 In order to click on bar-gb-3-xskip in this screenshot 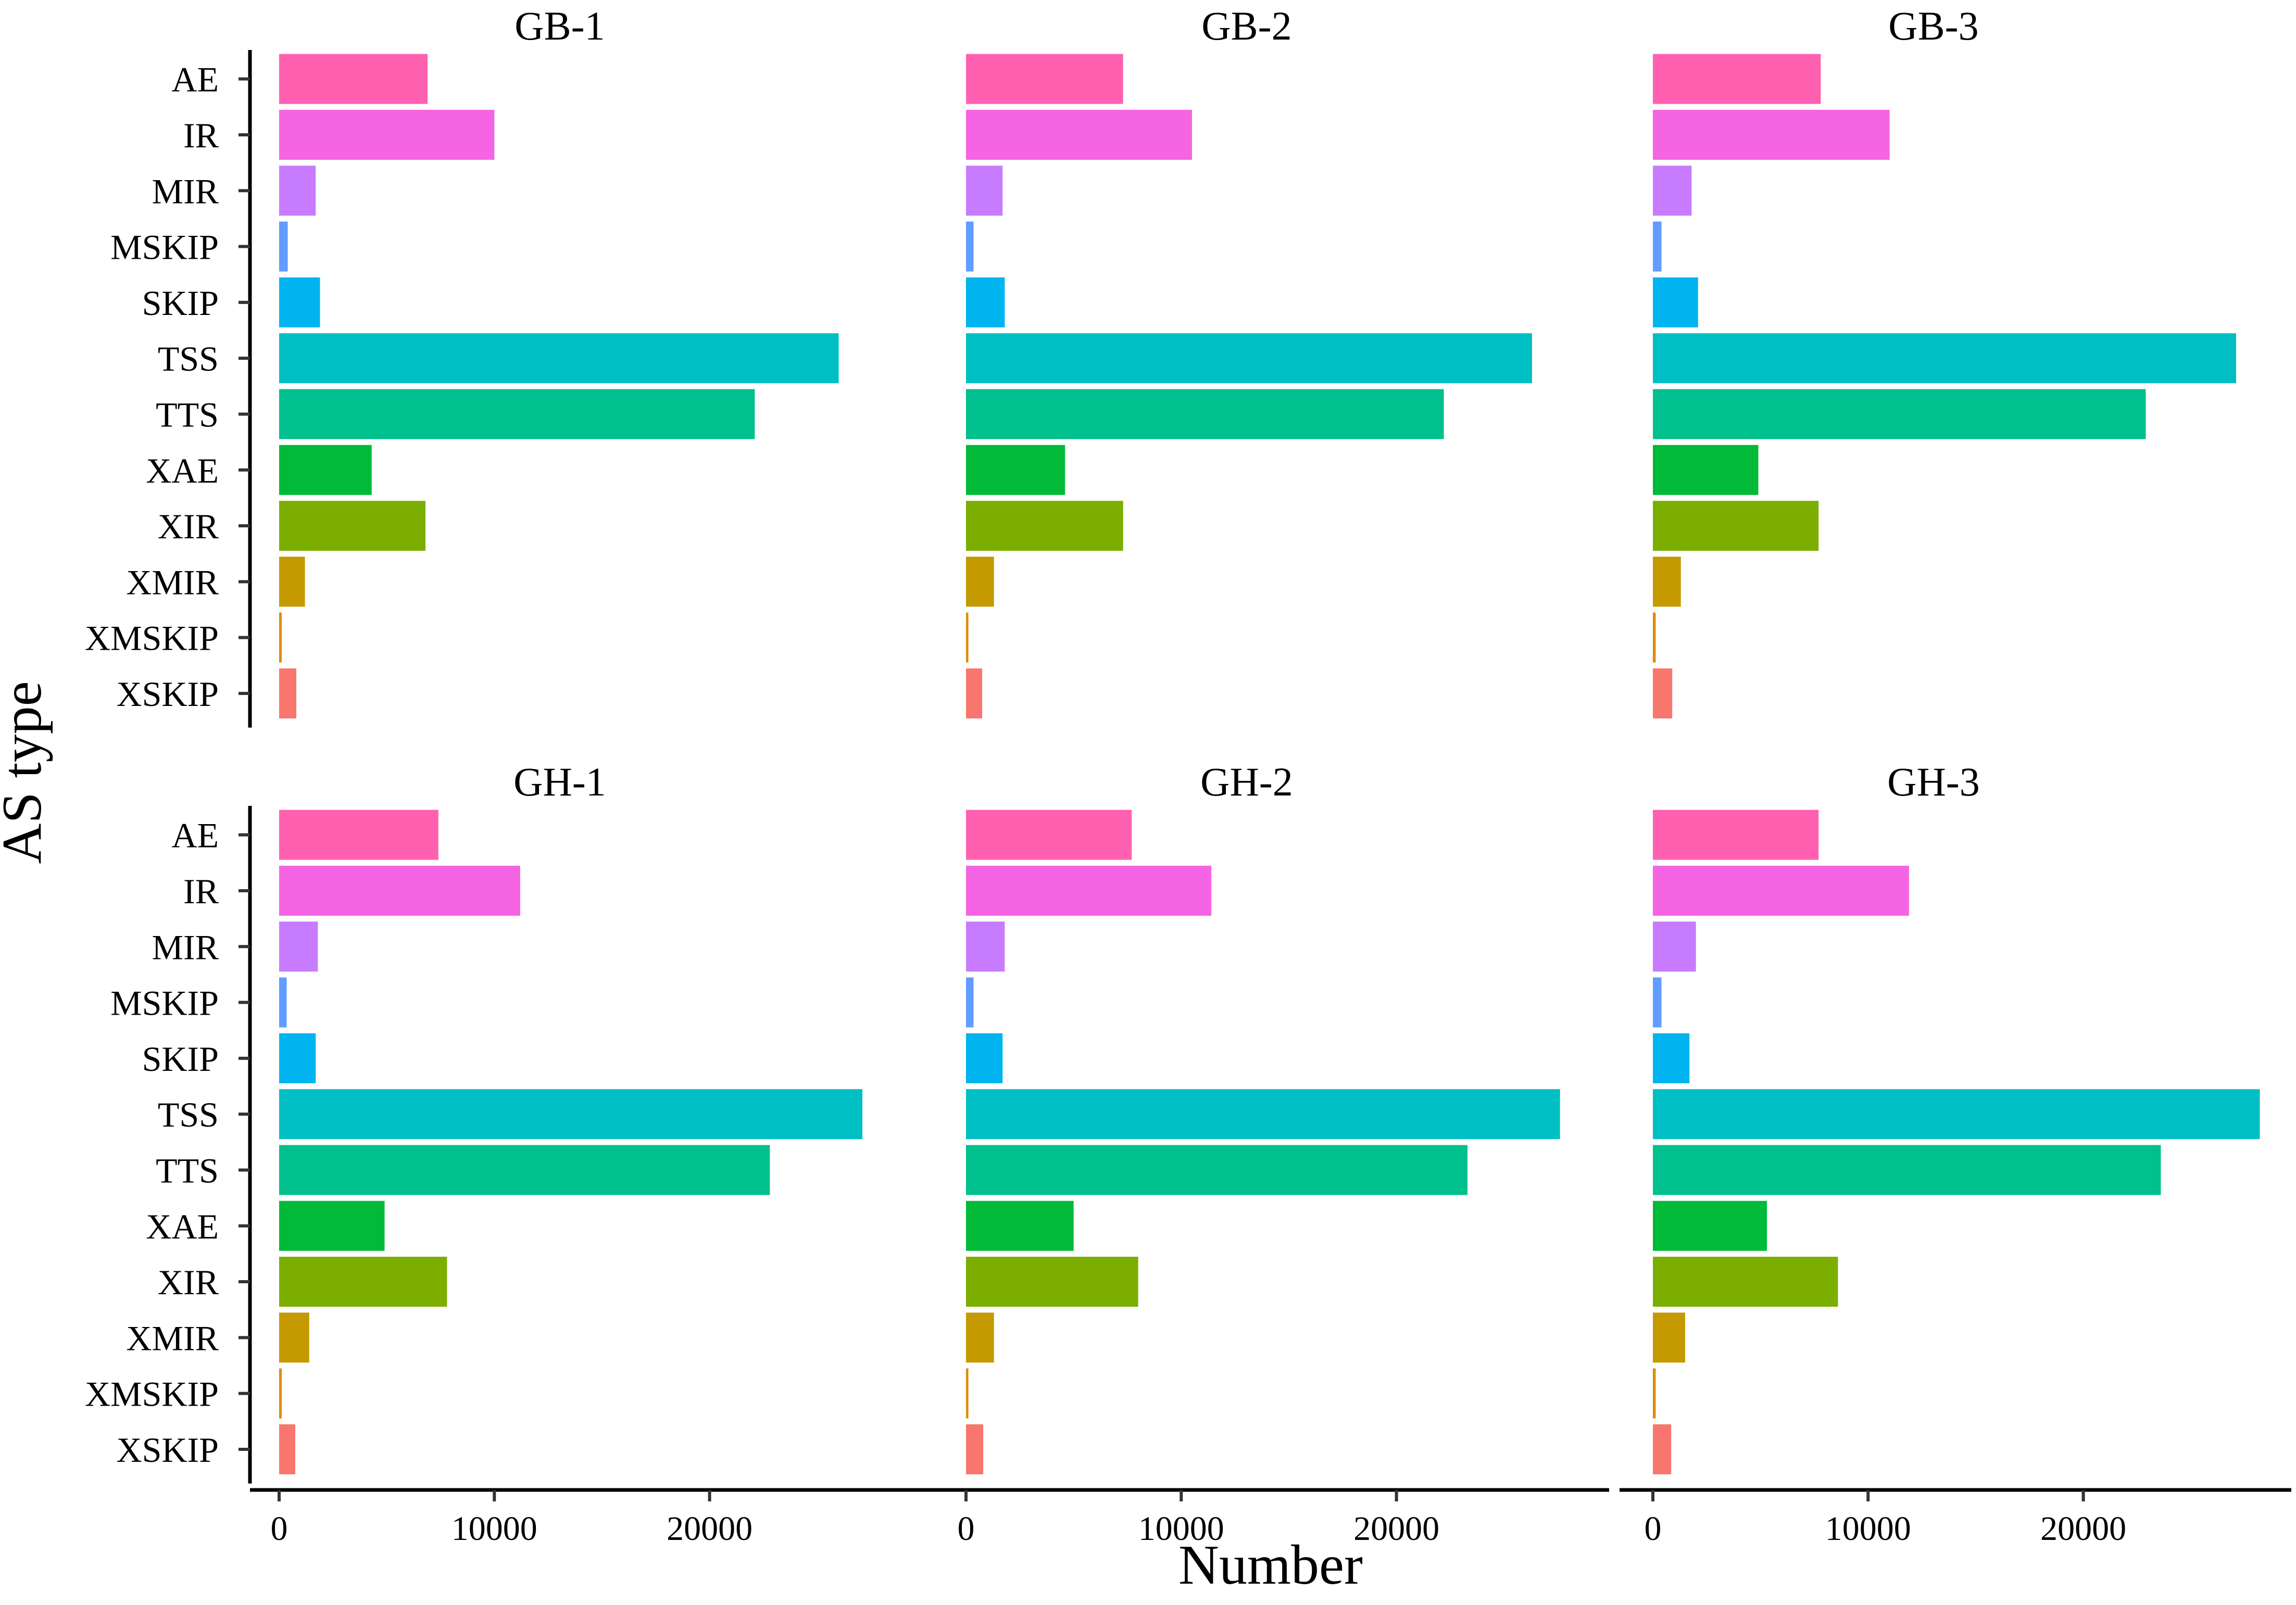, I will do `click(1663, 693)`.